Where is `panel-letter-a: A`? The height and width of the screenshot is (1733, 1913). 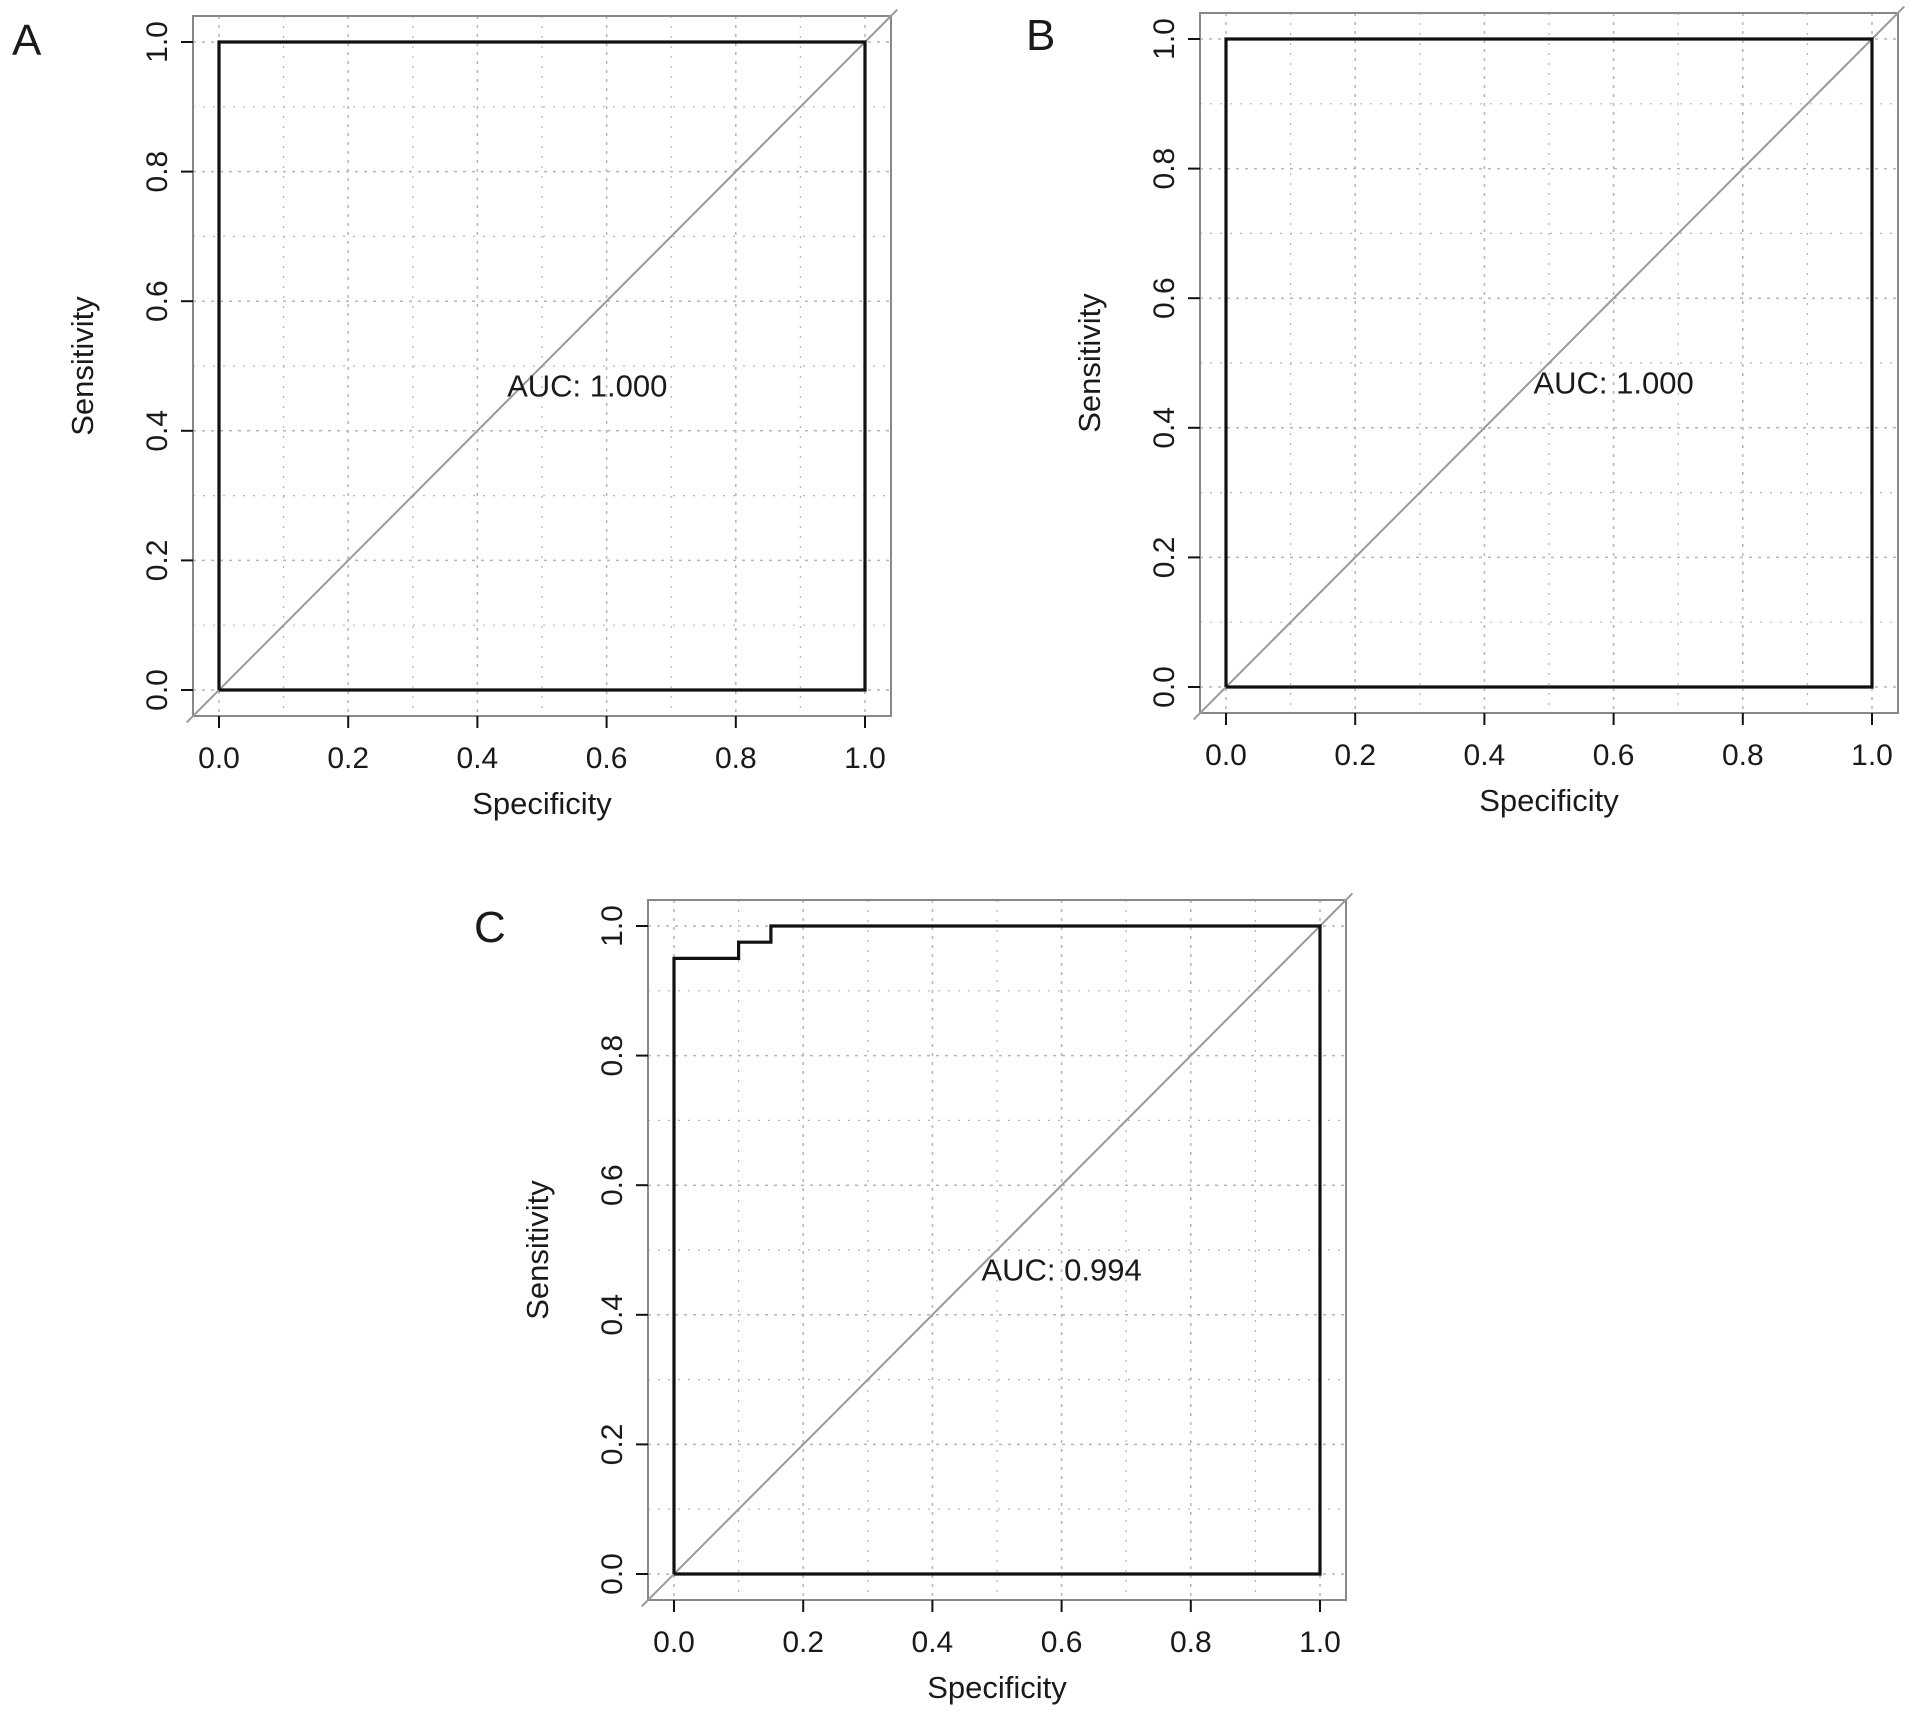
panel-letter-a: A is located at coordinates (27, 40).